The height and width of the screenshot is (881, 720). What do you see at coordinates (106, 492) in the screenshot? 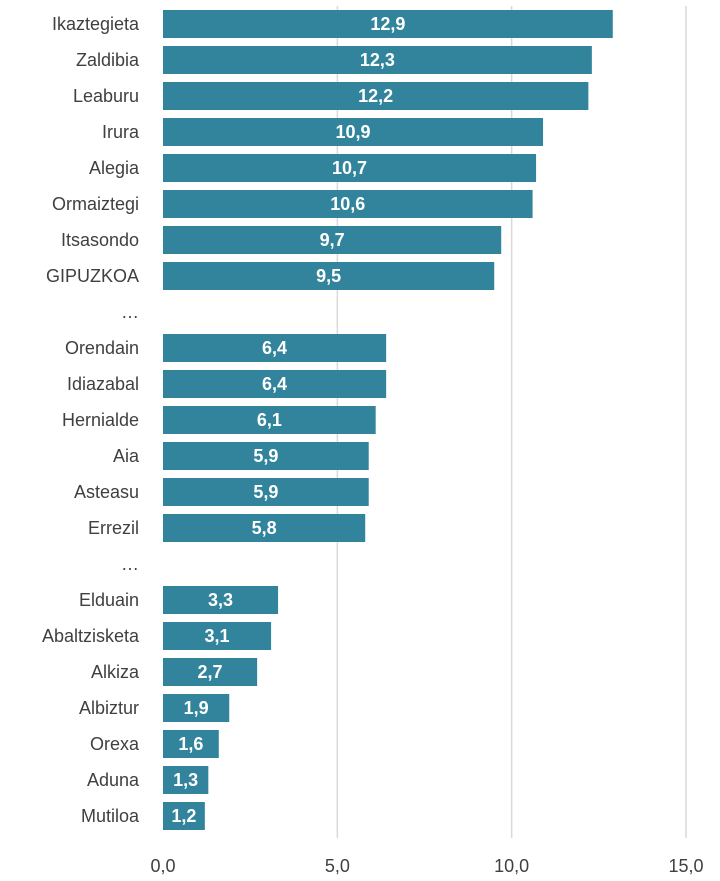
I see `category-label: Asteasu` at bounding box center [106, 492].